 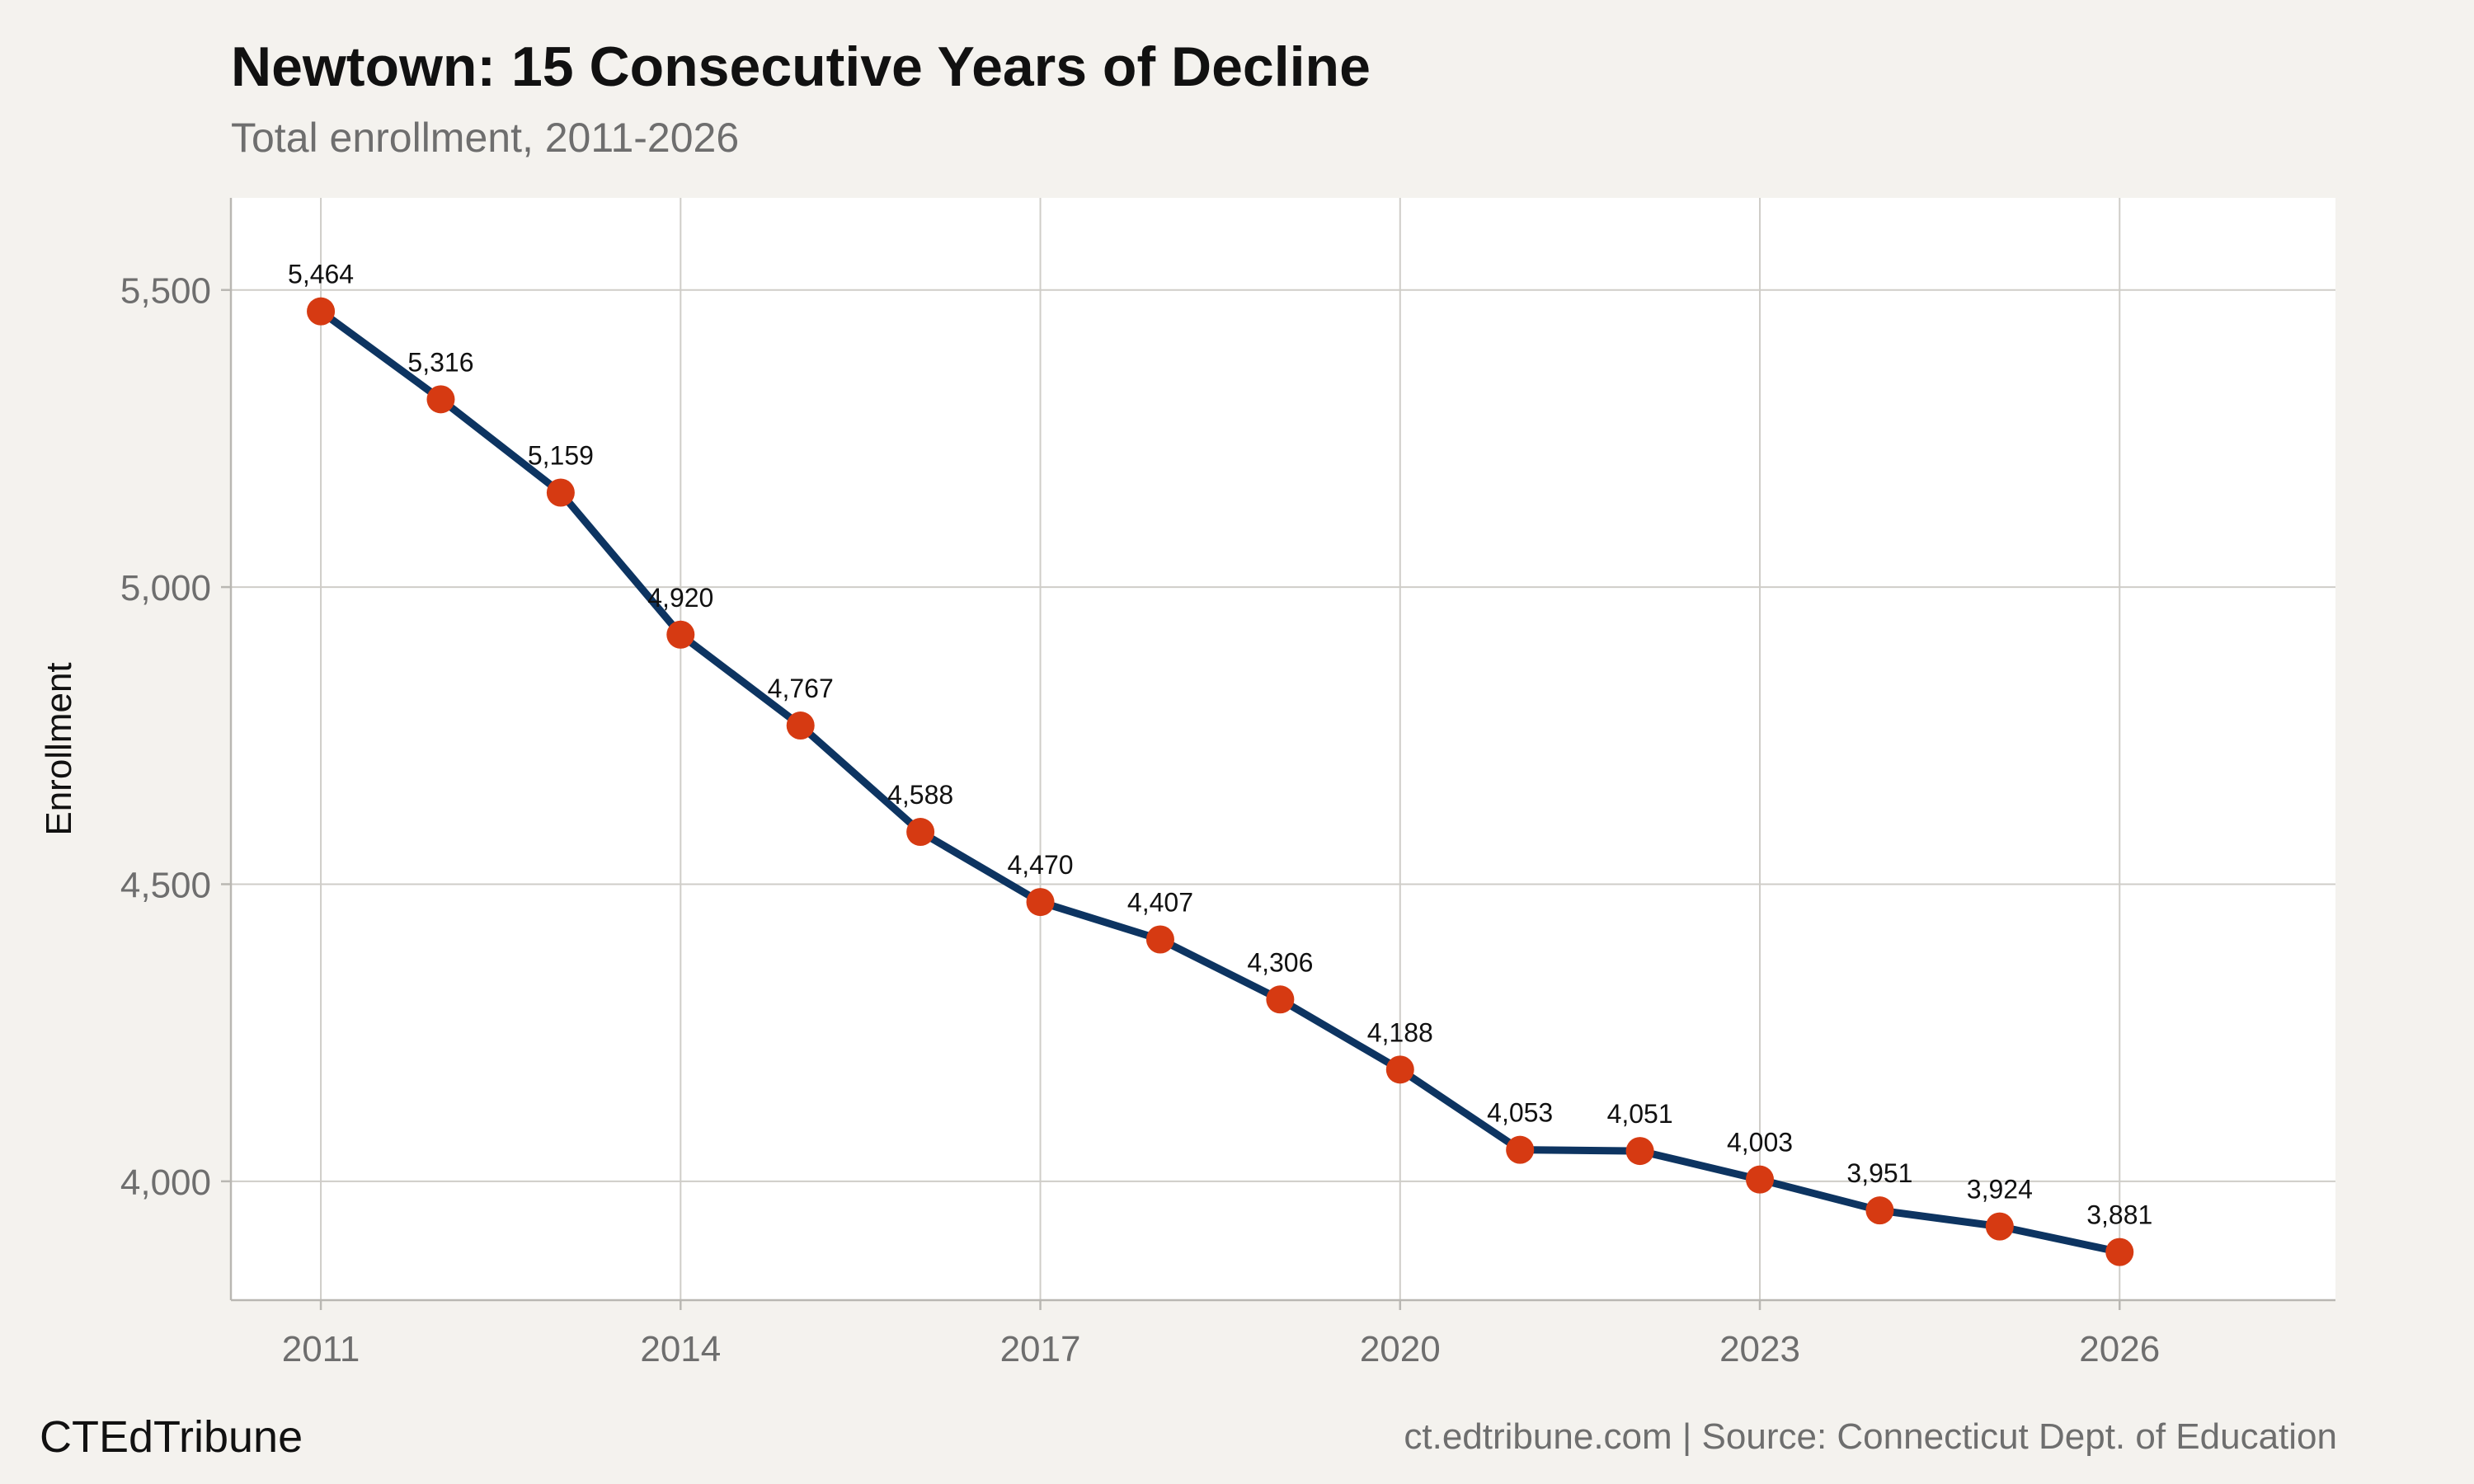 I want to click on x-tick-label: 2017, so click(x=1040, y=1349).